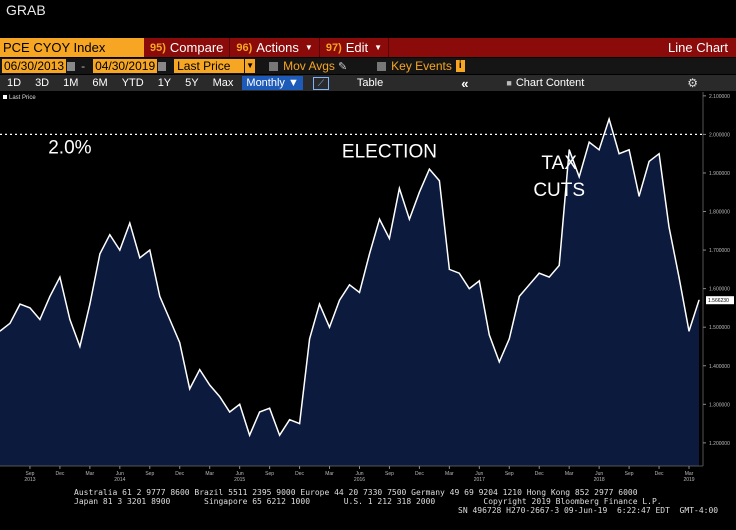 Image resolution: width=736 pixels, height=530 pixels. Describe the element at coordinates (370, 83) in the screenshot. I see `table-button: Table` at that location.